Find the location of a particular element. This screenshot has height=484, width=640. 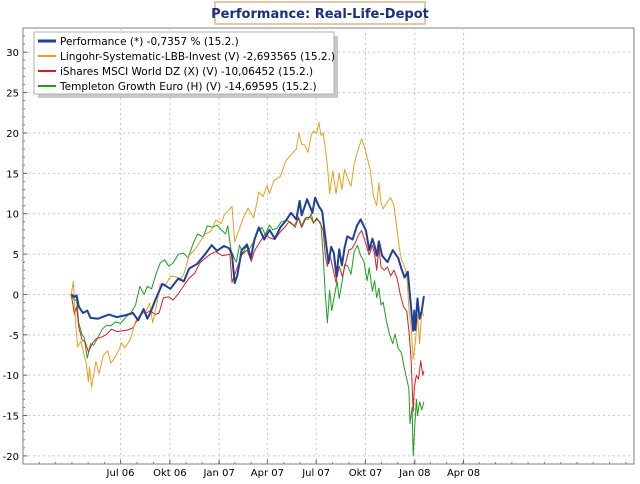

x-tick-label: Okt 07 is located at coordinates (366, 473).